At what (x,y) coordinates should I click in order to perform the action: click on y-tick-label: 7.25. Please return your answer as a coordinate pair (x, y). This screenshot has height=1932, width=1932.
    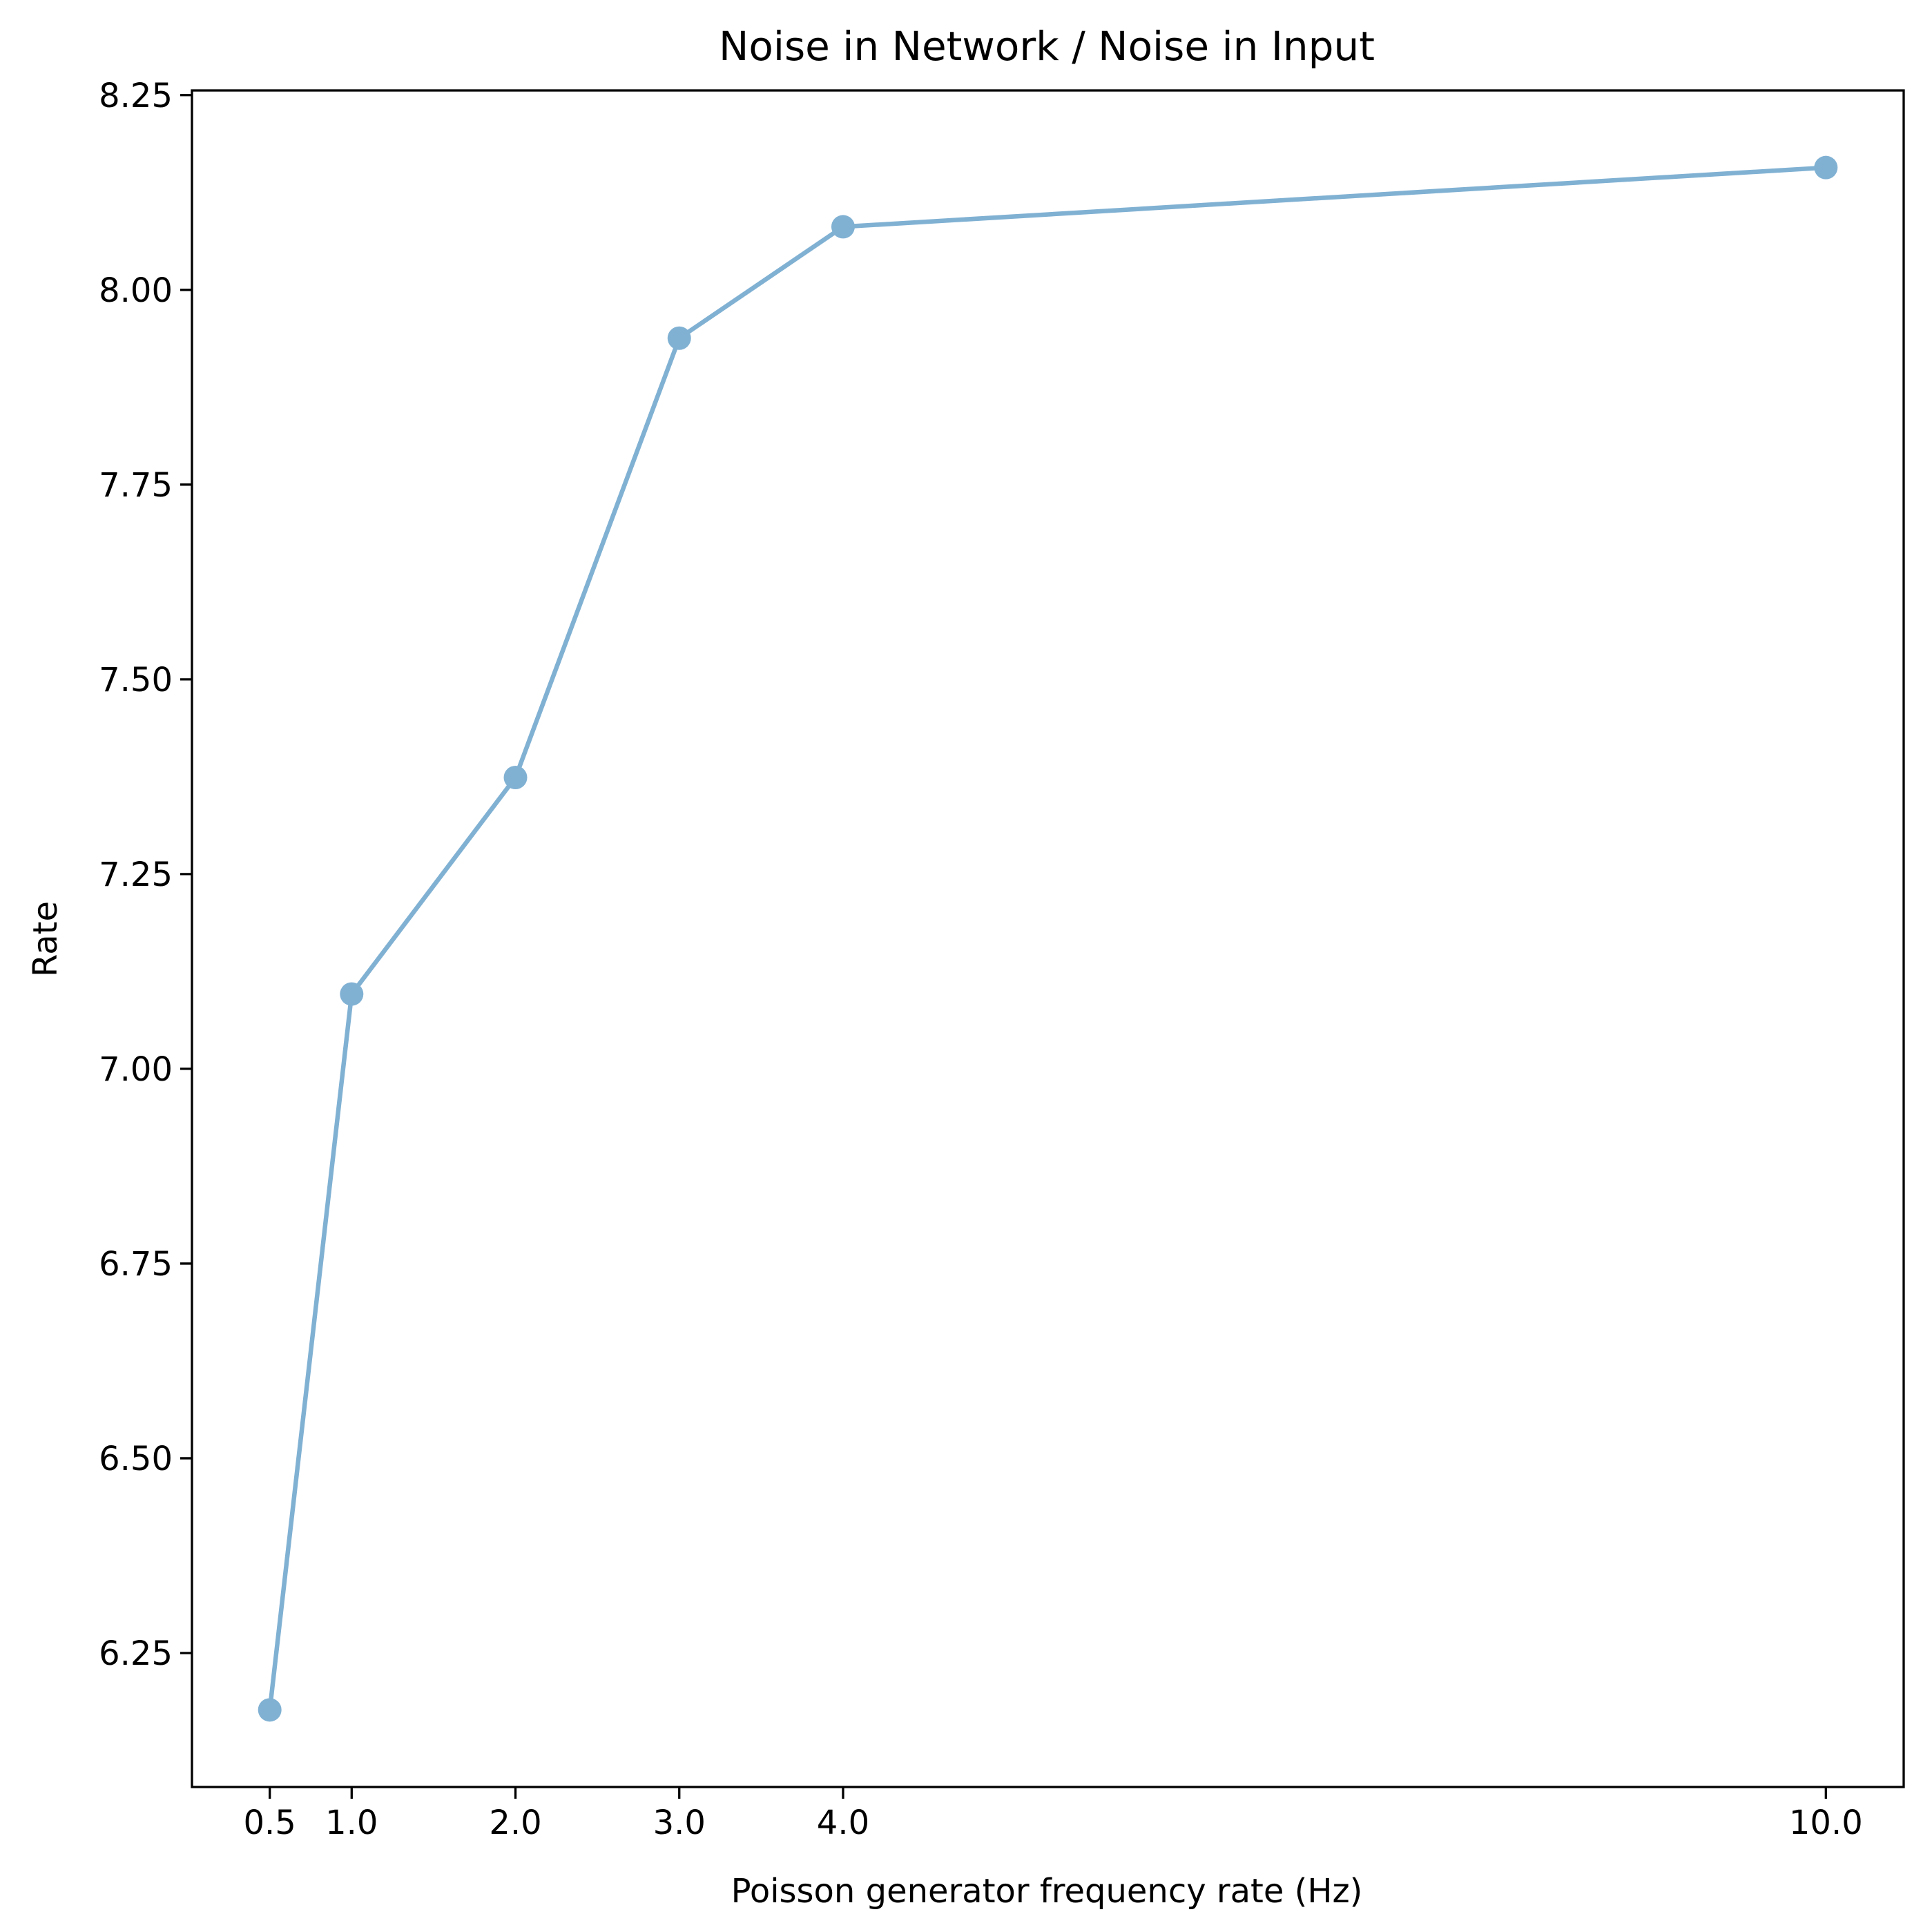
    Looking at the image, I should click on (136, 875).